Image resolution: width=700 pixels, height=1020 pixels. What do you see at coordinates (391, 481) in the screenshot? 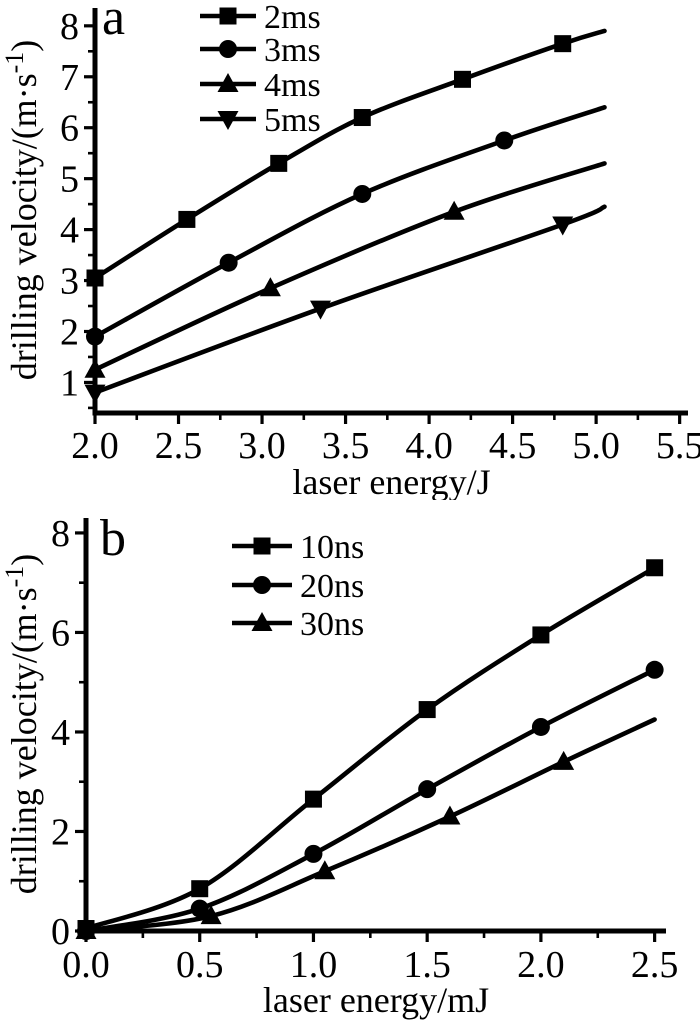
I see `x-axis-title: laser energy/J` at bounding box center [391, 481].